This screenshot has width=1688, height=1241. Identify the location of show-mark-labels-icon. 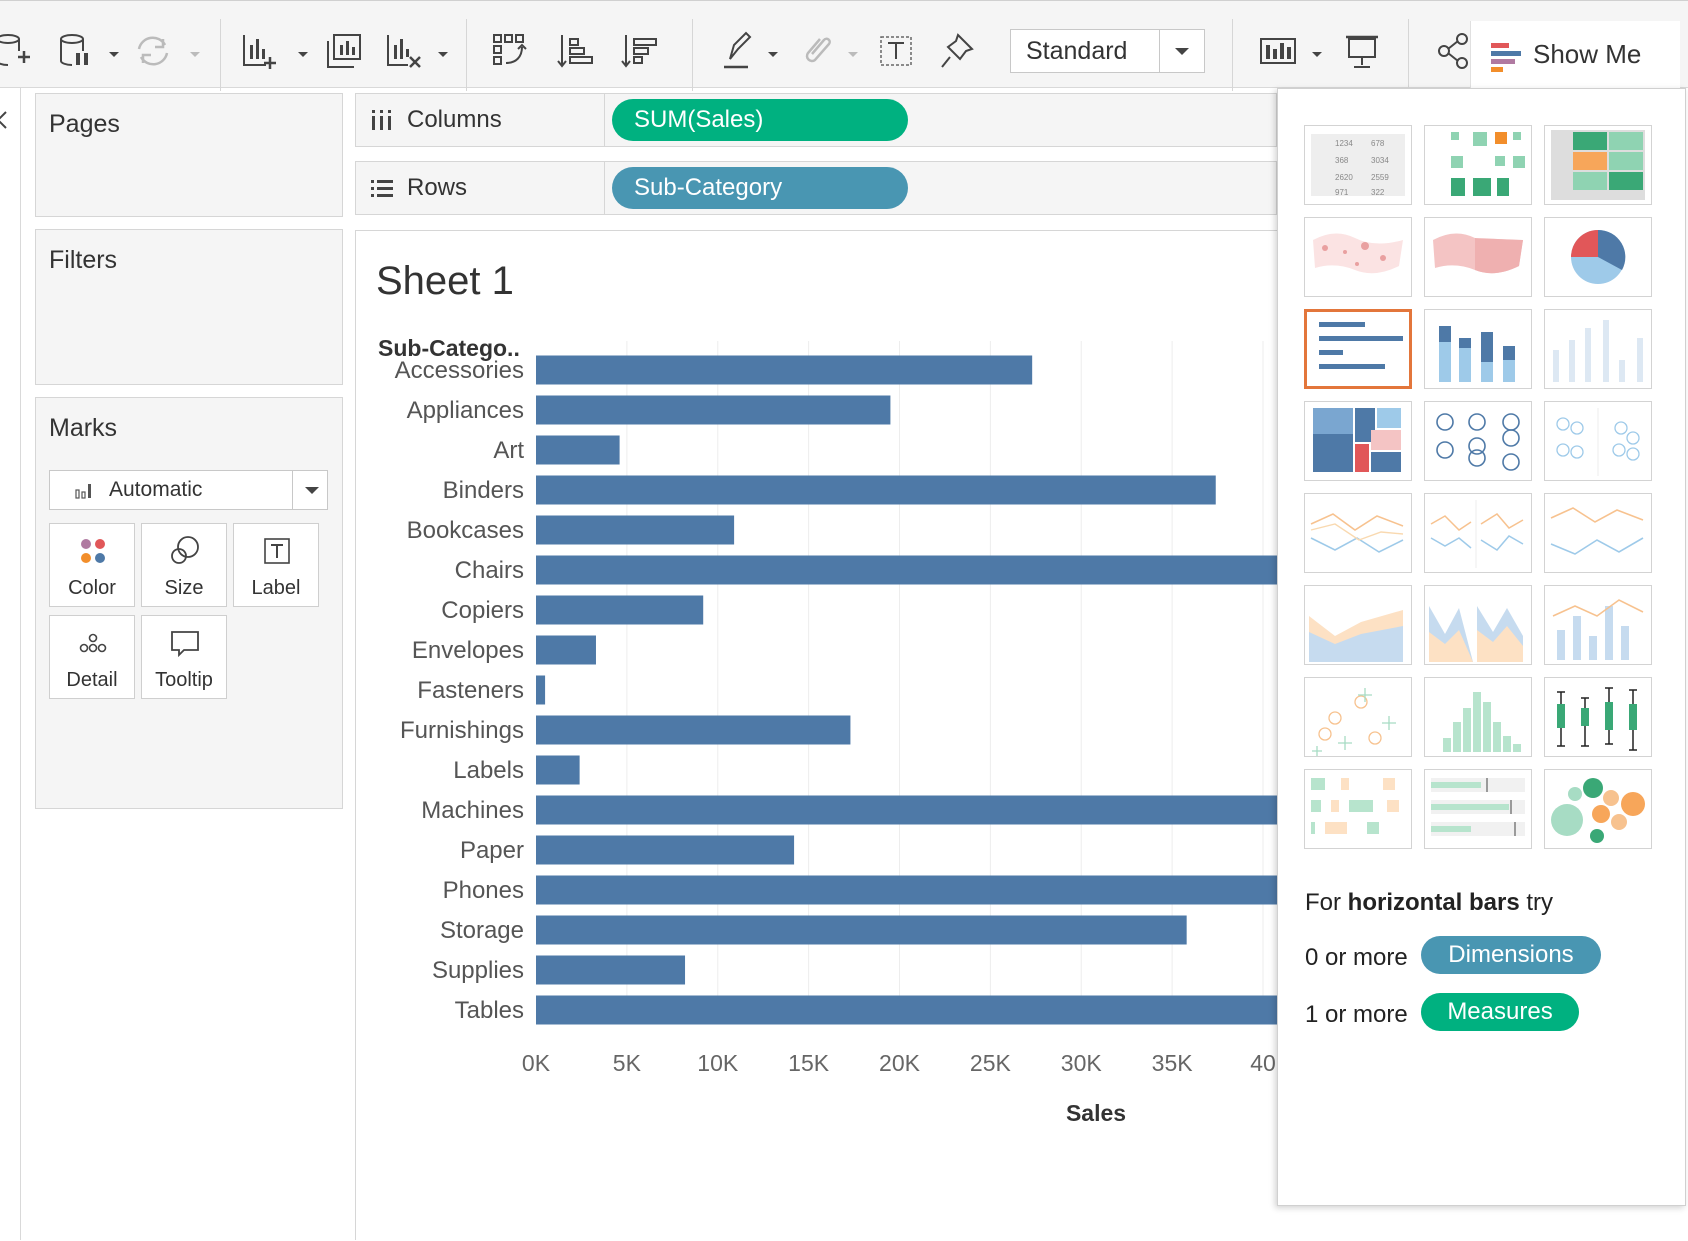
(896, 51).